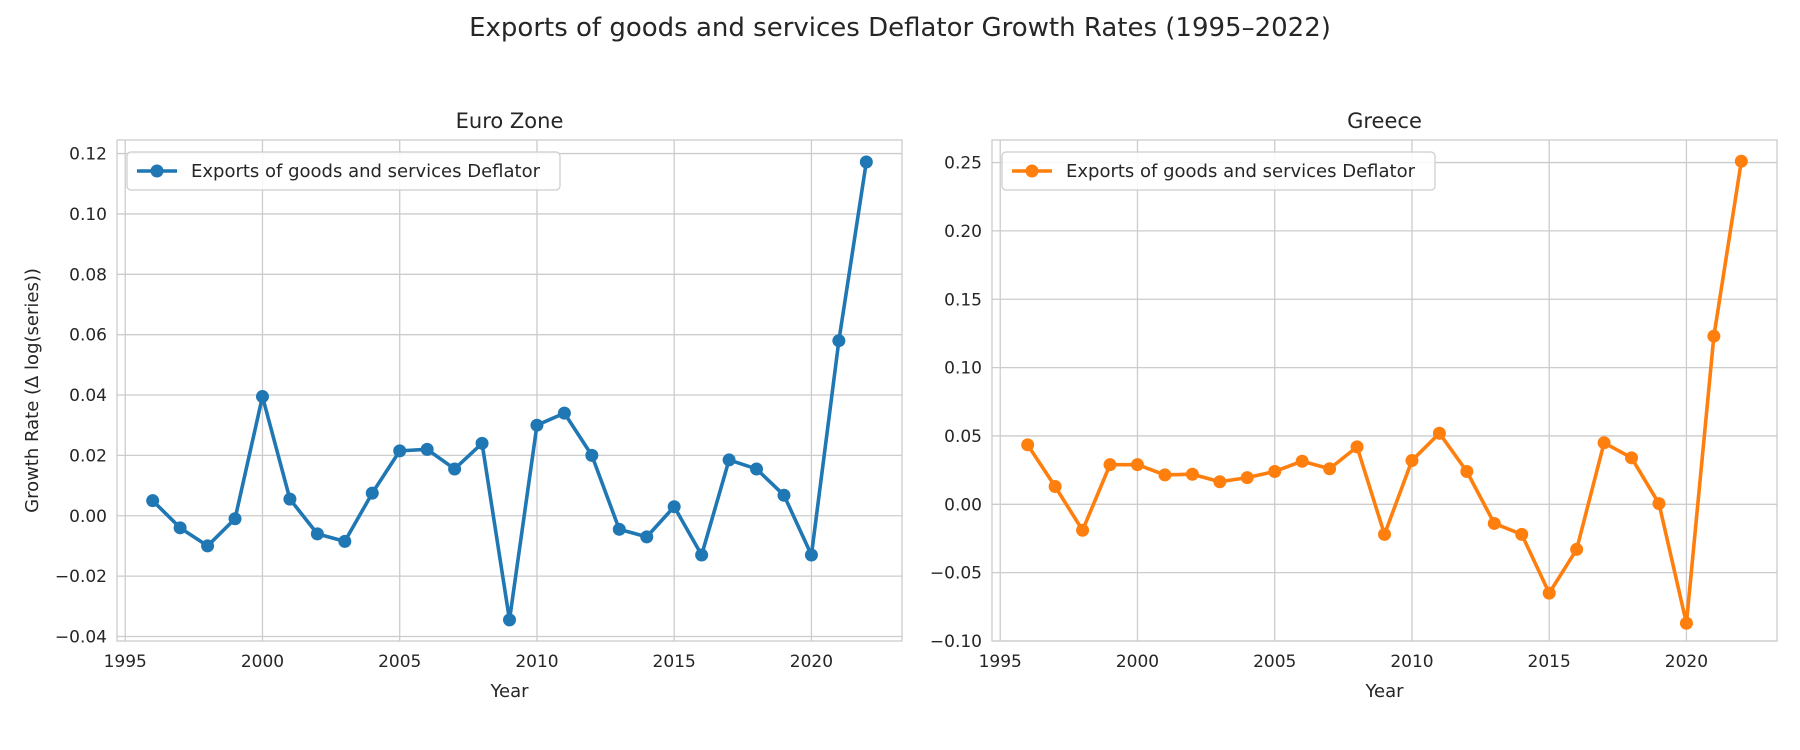 The image size is (1800, 750). Describe the element at coordinates (81, 577) in the screenshot. I see `y-tick-label: −0.02` at that location.